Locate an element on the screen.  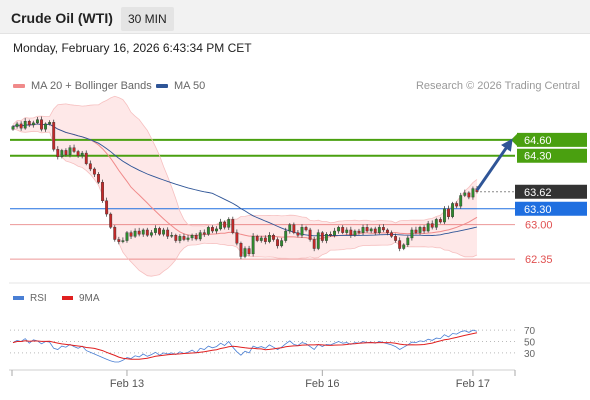
x-tick-label: Feb 13 is located at coordinates (127, 384).